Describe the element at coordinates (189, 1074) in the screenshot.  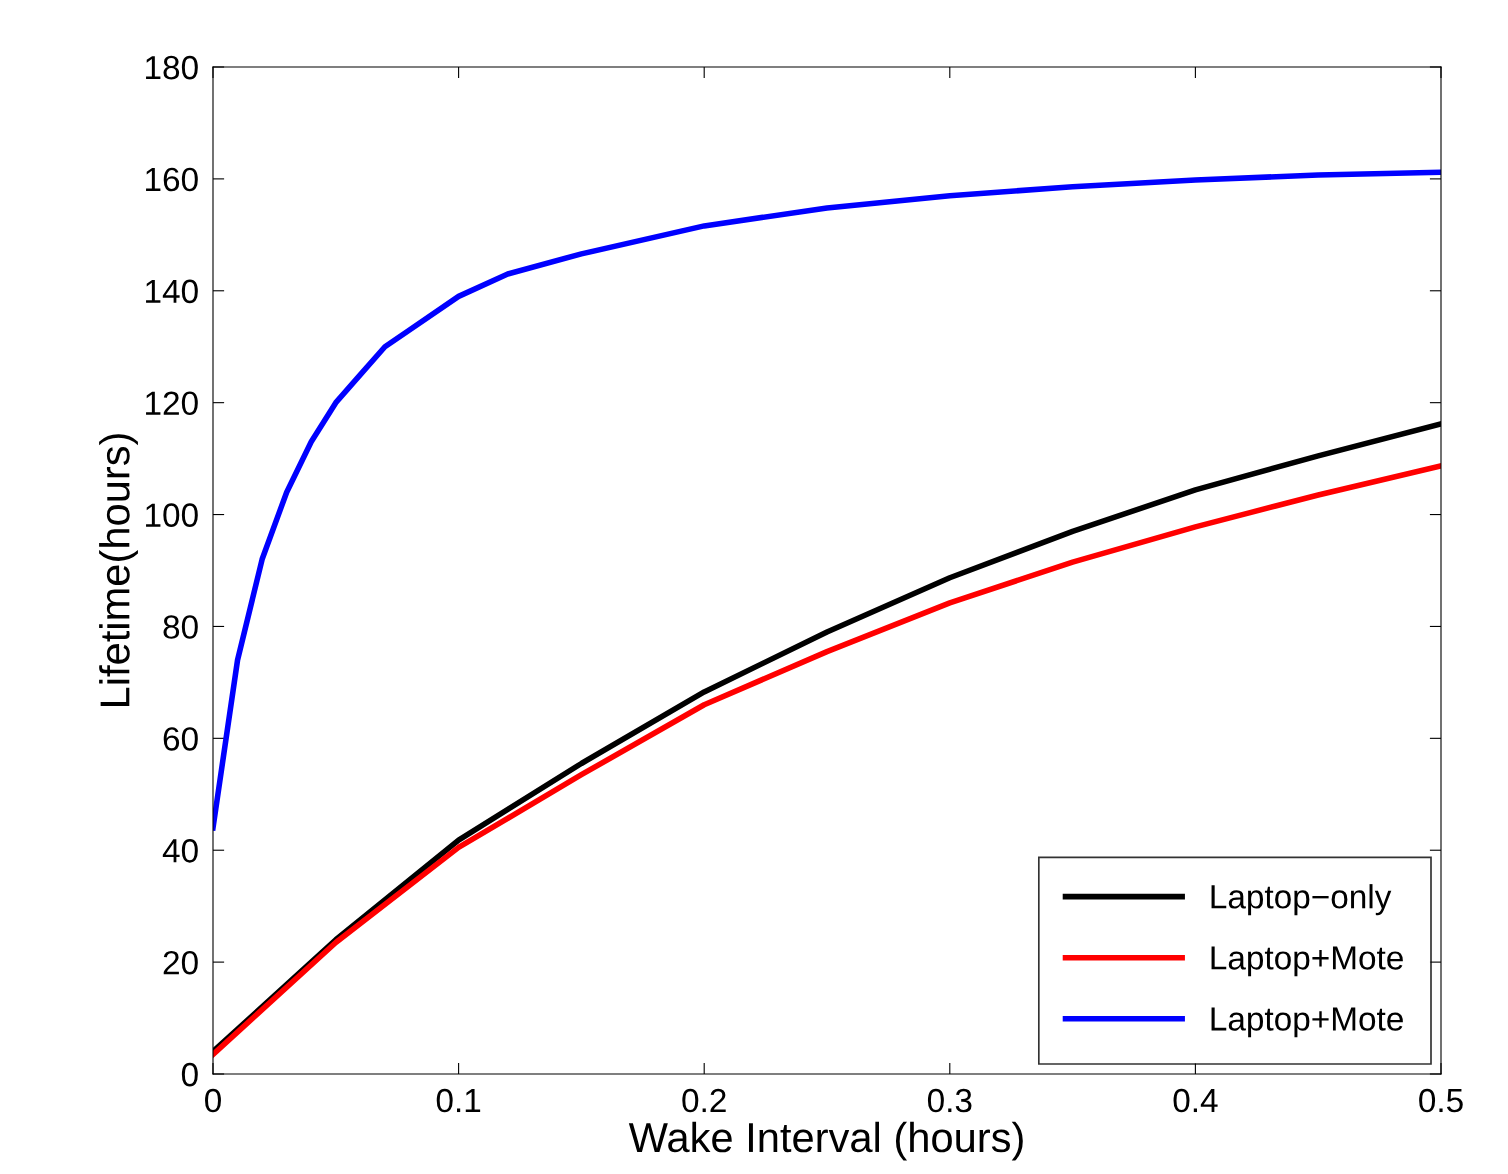
I see `y-tick-label: 0` at that location.